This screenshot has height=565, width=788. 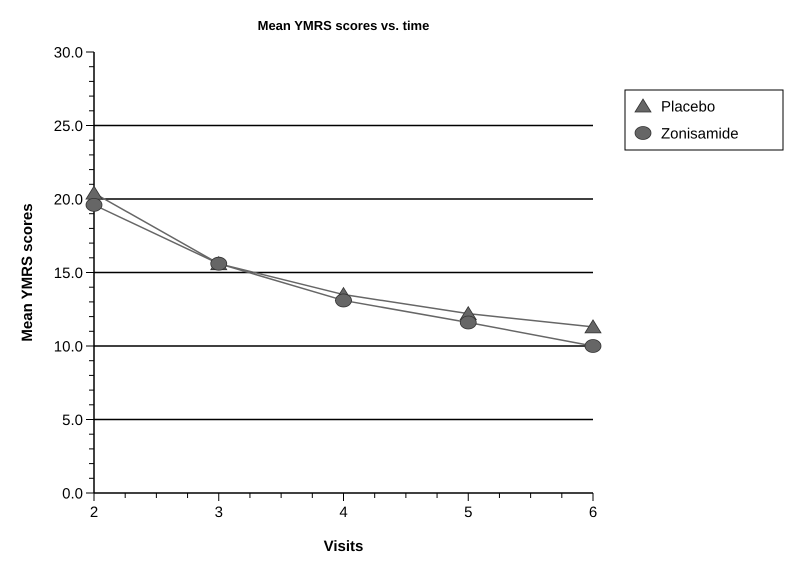 What do you see at coordinates (688, 107) in the screenshot?
I see `legend-label: Placebo` at bounding box center [688, 107].